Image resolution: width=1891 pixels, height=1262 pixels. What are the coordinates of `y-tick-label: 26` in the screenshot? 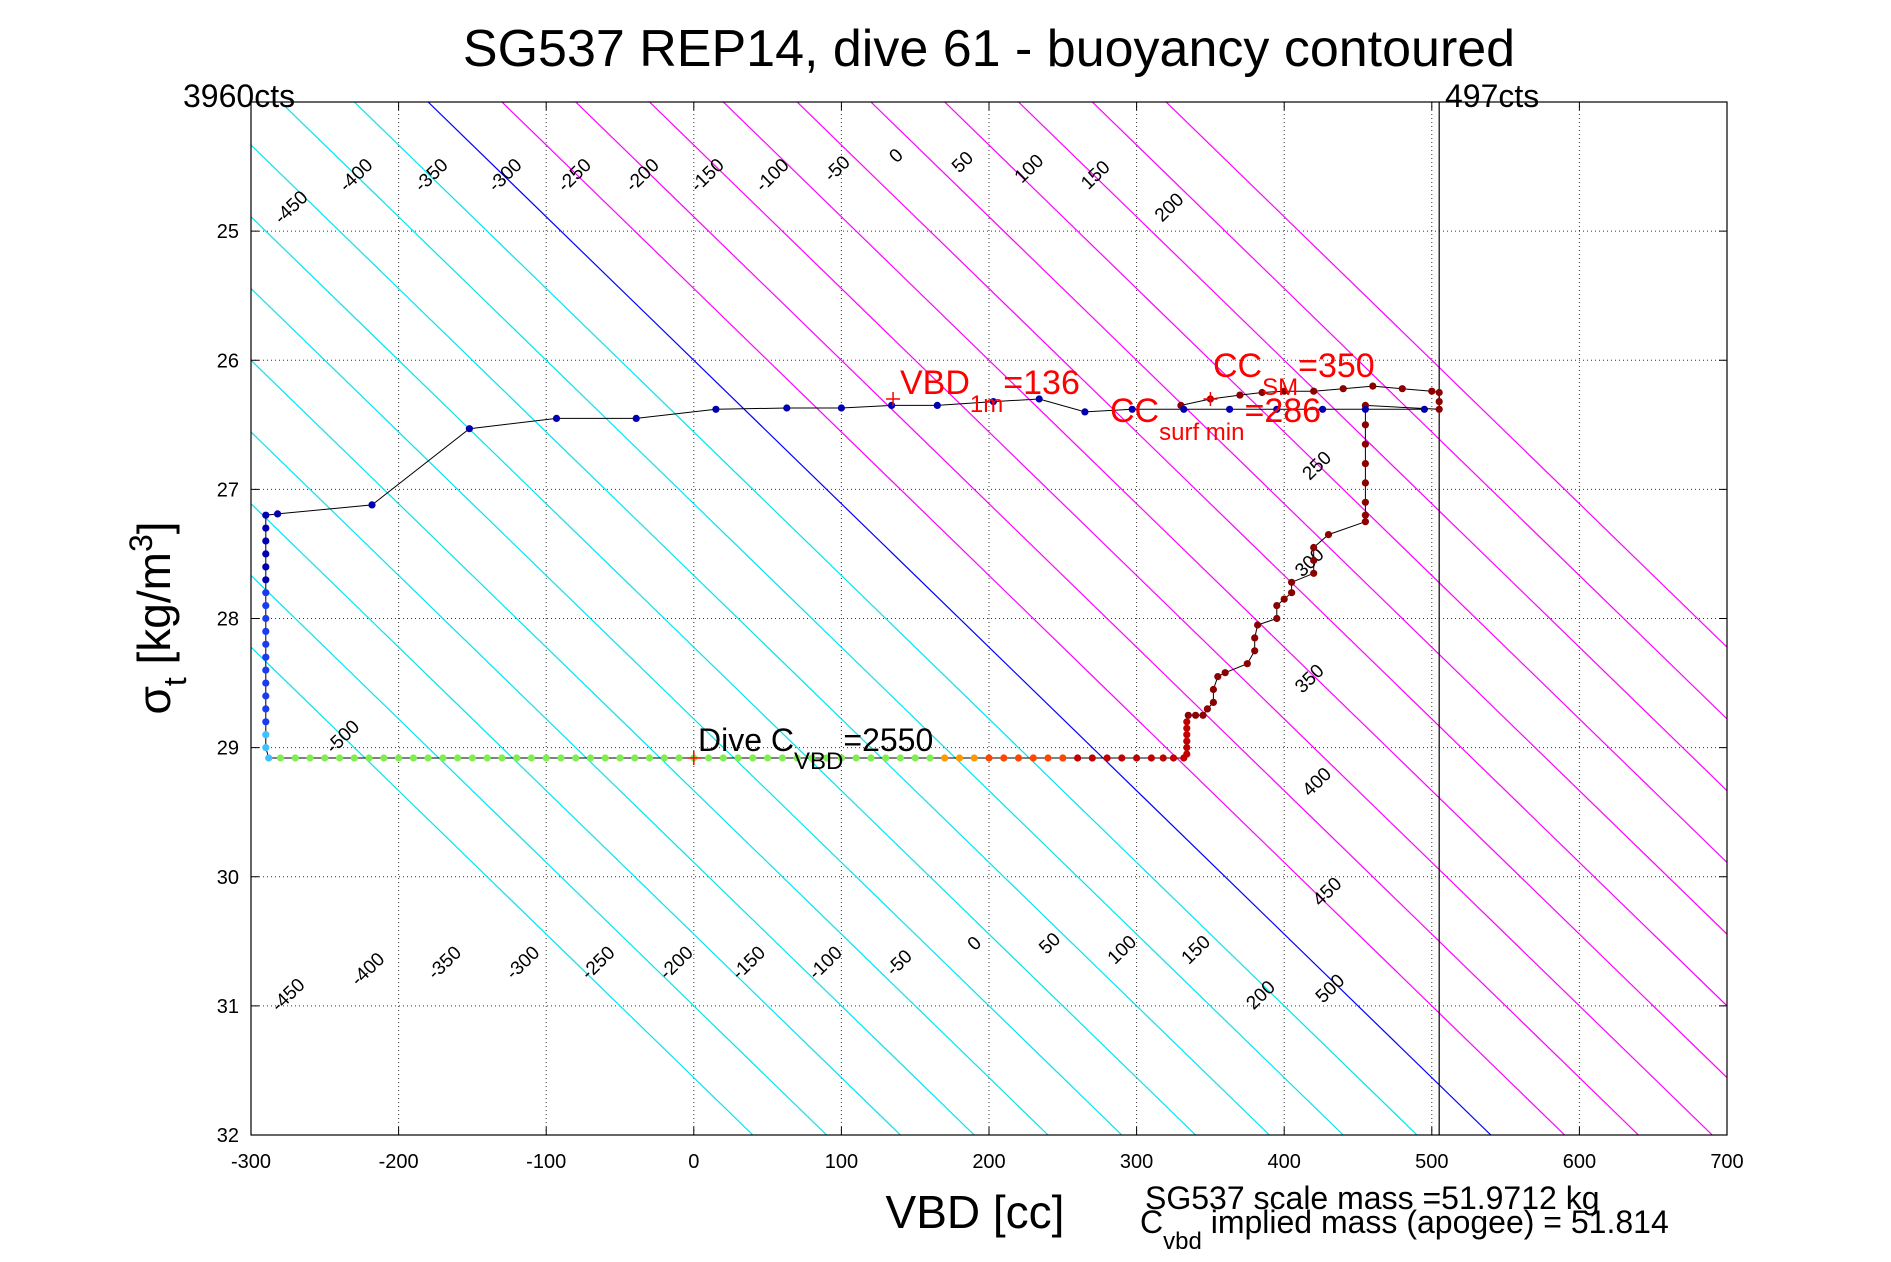 It's located at (228, 361).